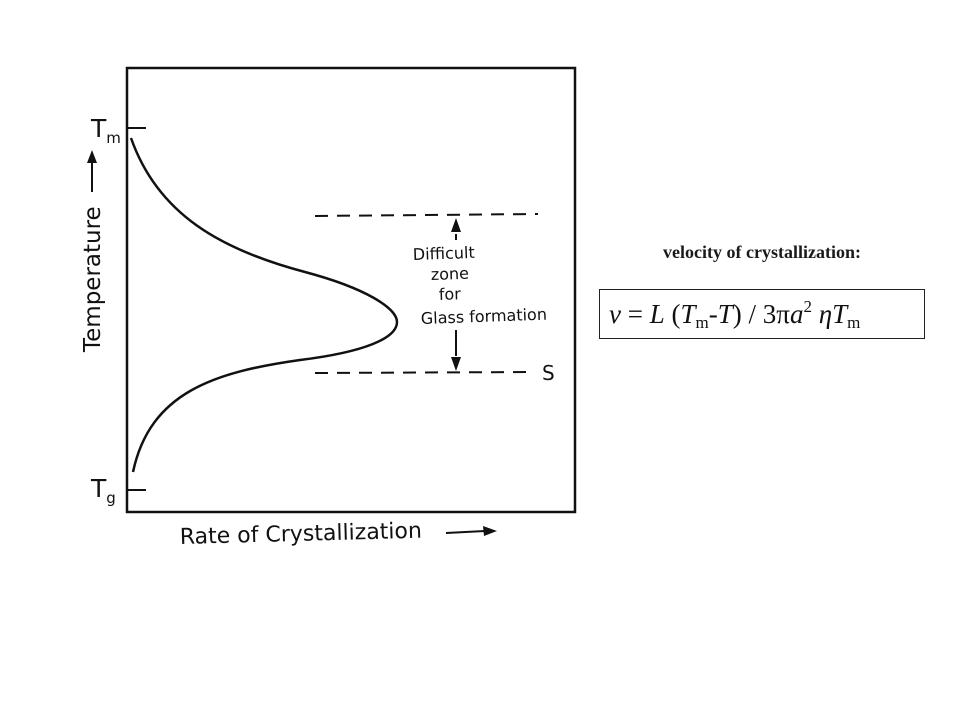 The height and width of the screenshot is (720, 960). Describe the element at coordinates (672, 314) in the screenshot. I see `formula-open: (` at that location.